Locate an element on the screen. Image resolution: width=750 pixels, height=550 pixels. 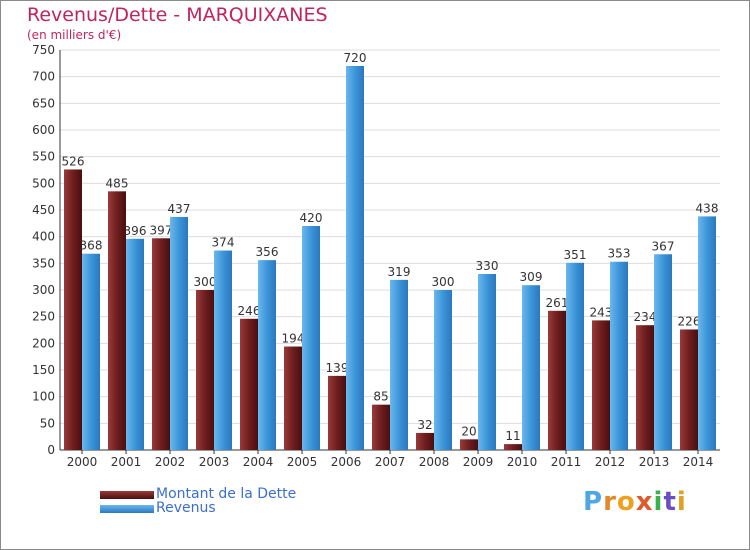
data-label-dette: 397 is located at coordinates (161, 230).